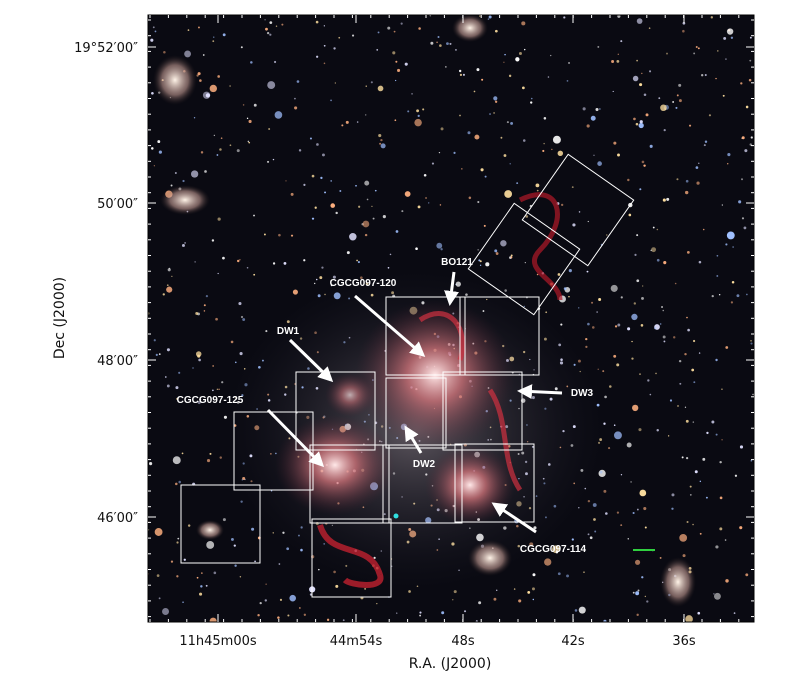 The image size is (789, 686). What do you see at coordinates (356, 641) in the screenshot?
I see `x-tick-label: 44m54s` at bounding box center [356, 641].